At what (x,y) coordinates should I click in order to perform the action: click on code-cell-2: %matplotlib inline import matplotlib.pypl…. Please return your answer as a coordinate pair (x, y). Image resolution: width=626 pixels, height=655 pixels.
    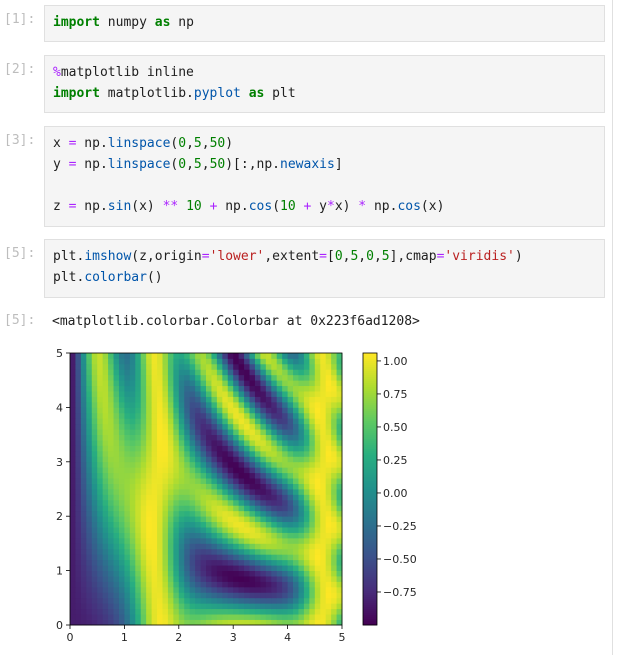
    Looking at the image, I should click on (324, 84).